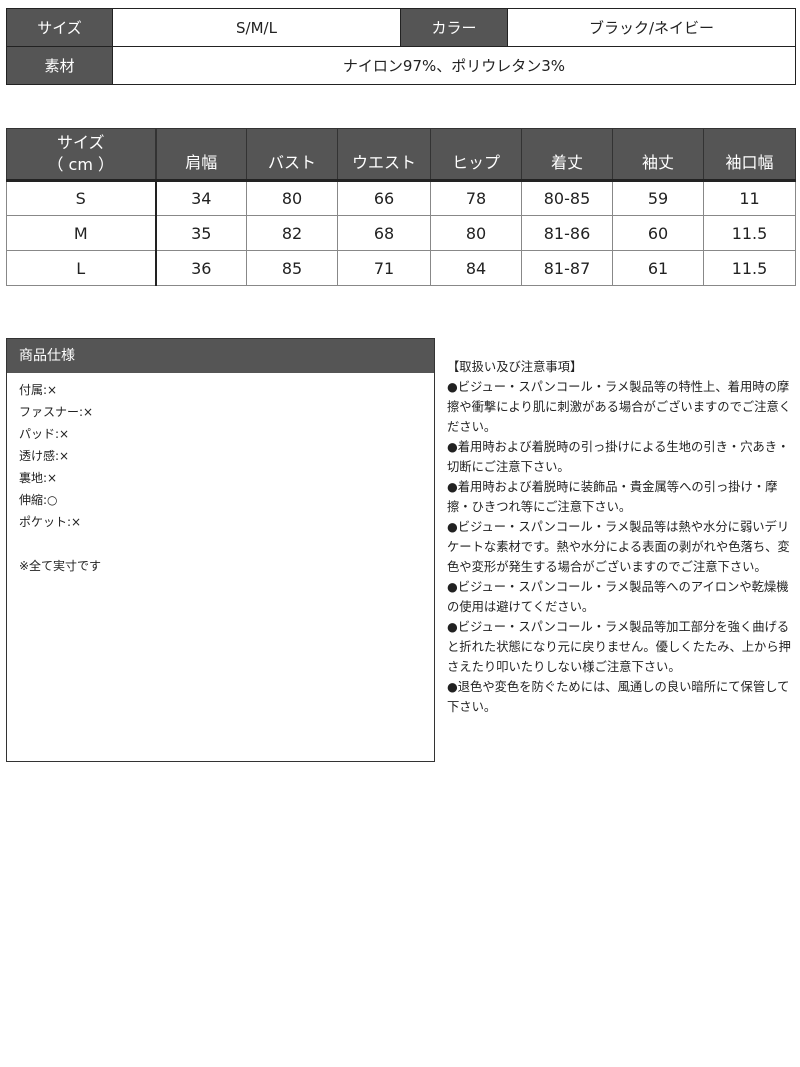 The width and height of the screenshot is (800, 1067). I want to click on measurement-cell: 85, so click(292, 268).